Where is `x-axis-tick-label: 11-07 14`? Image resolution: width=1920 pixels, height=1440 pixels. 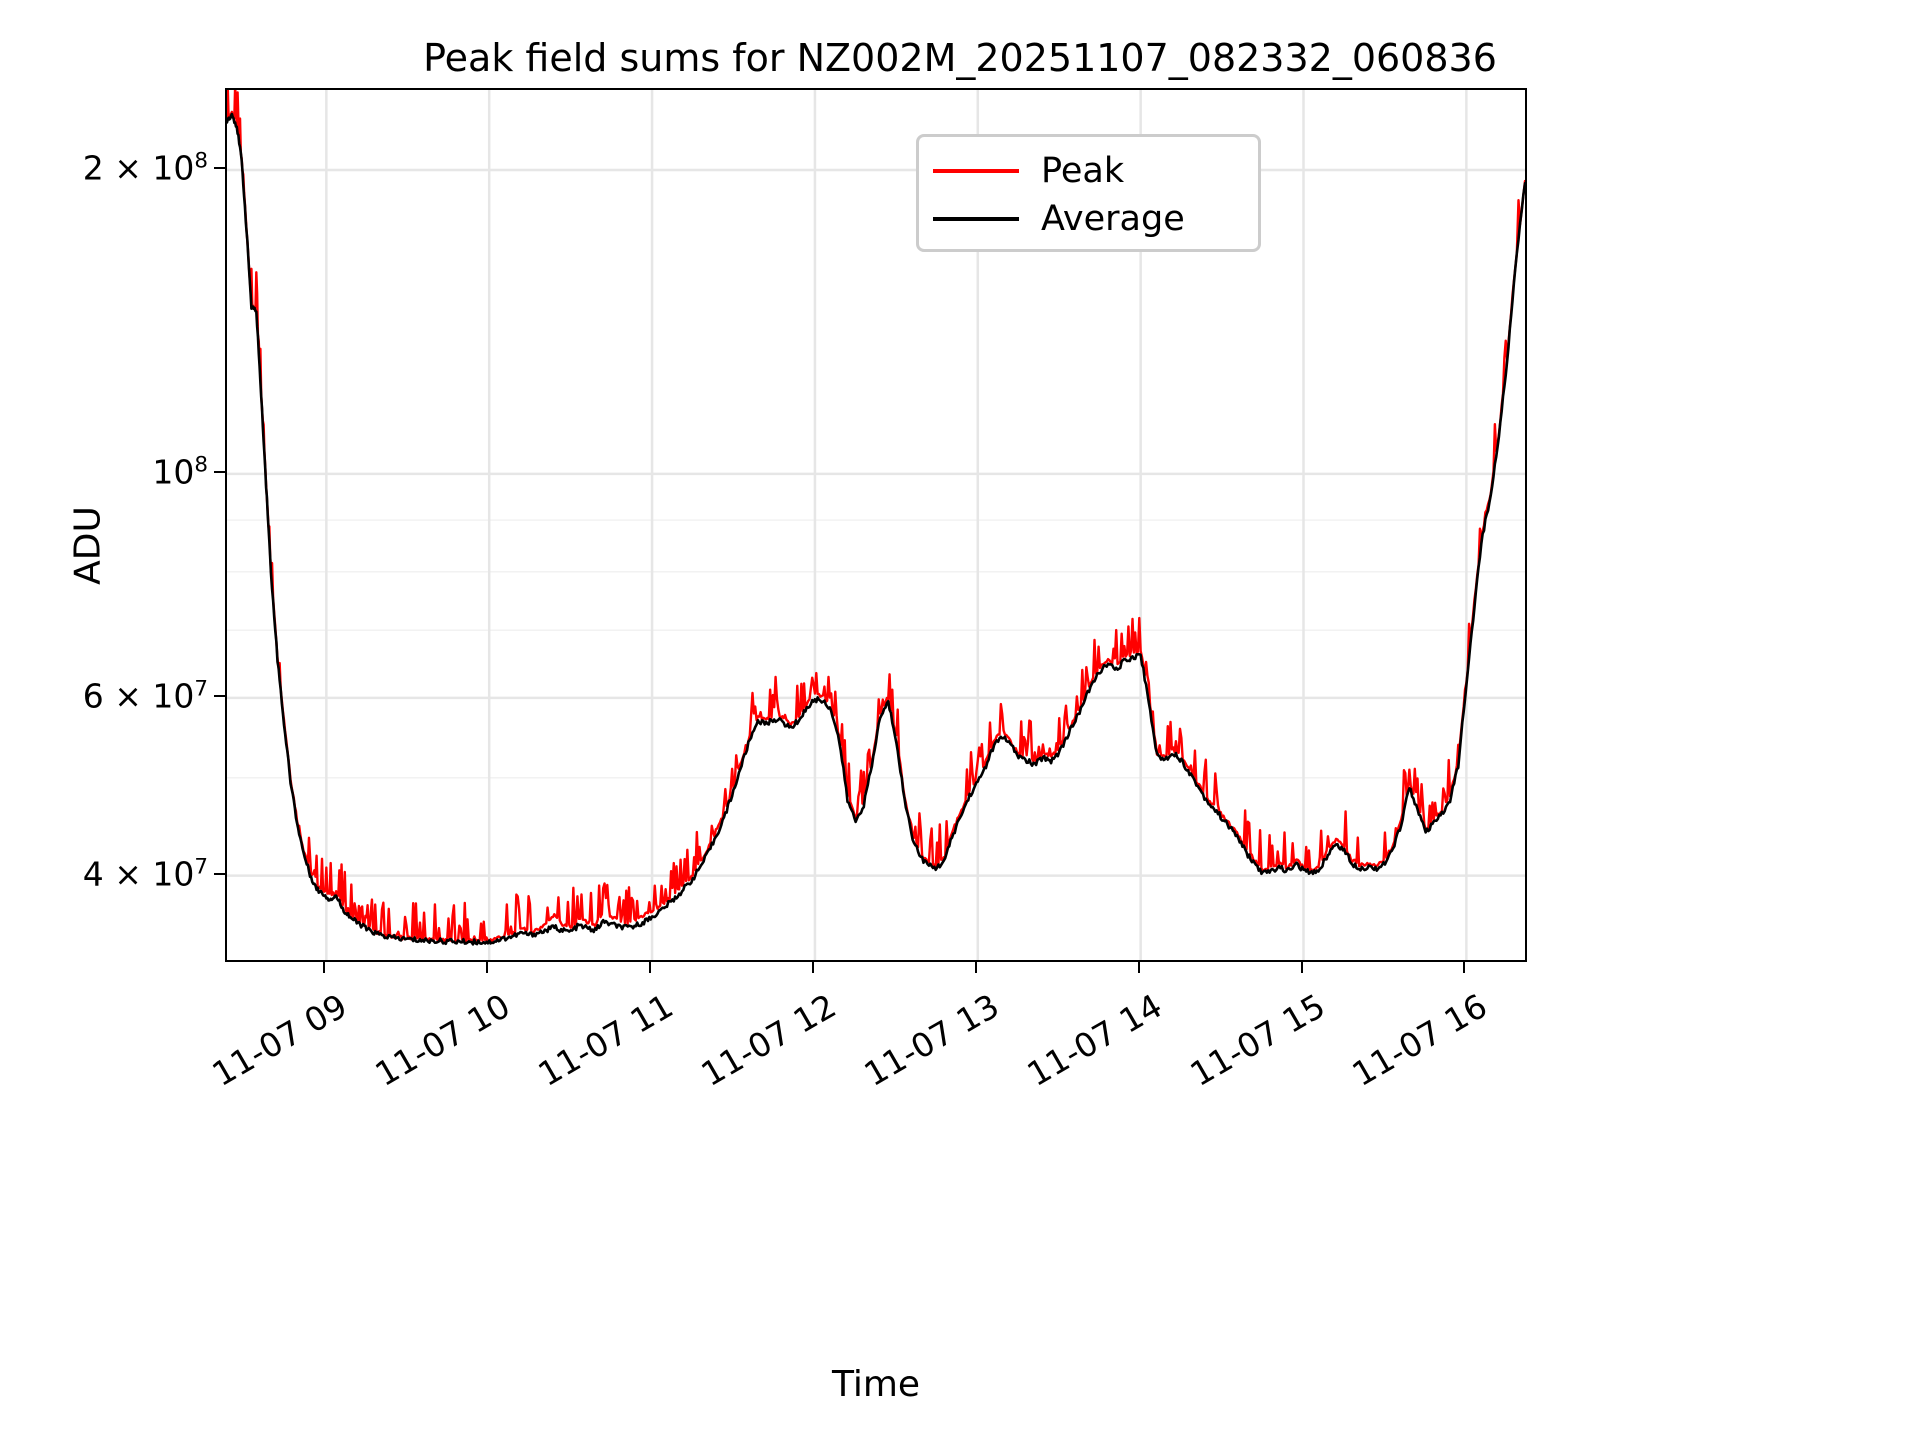 x-axis-tick-label: 11-07 14 is located at coordinates (1094, 1040).